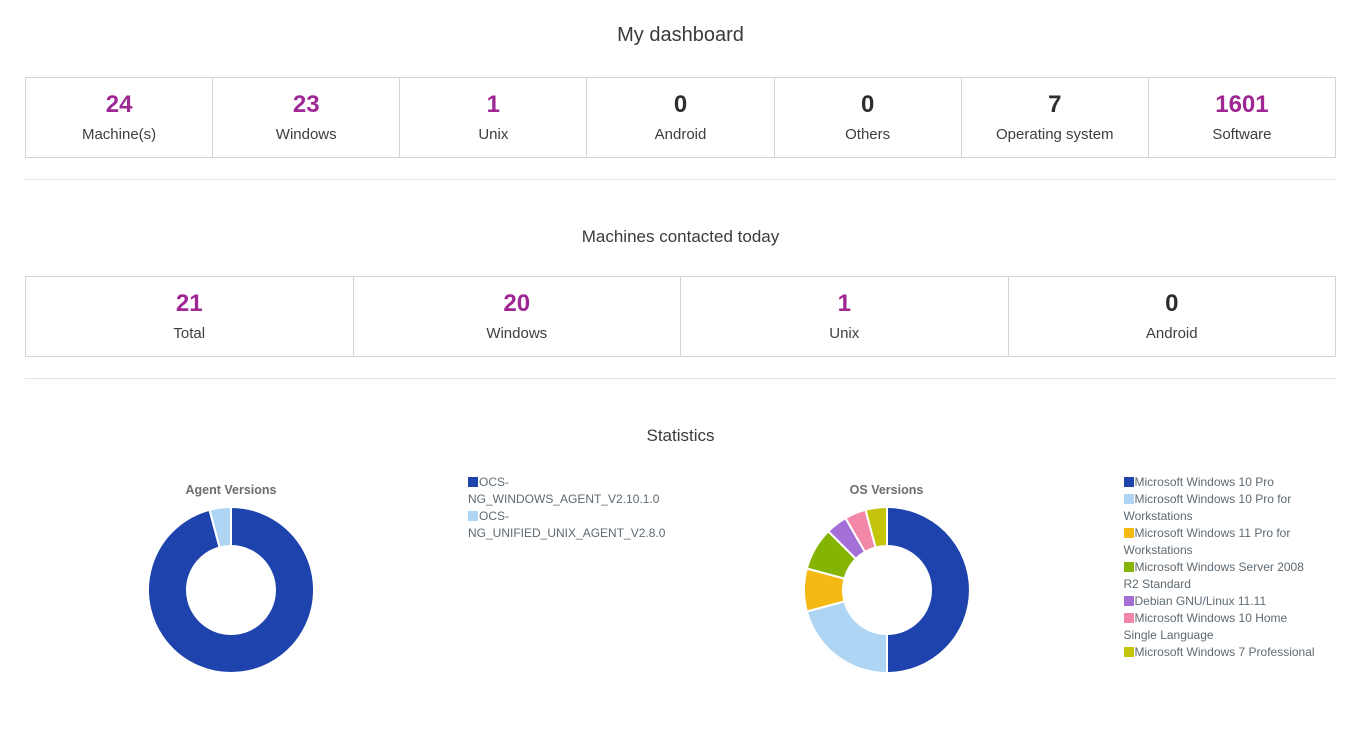 The height and width of the screenshot is (738, 1361). What do you see at coordinates (567, 524) in the screenshot?
I see `legend-label: OCS-NG_UNIFIED_UNIX_AGENT_V2.8.0` at bounding box center [567, 524].